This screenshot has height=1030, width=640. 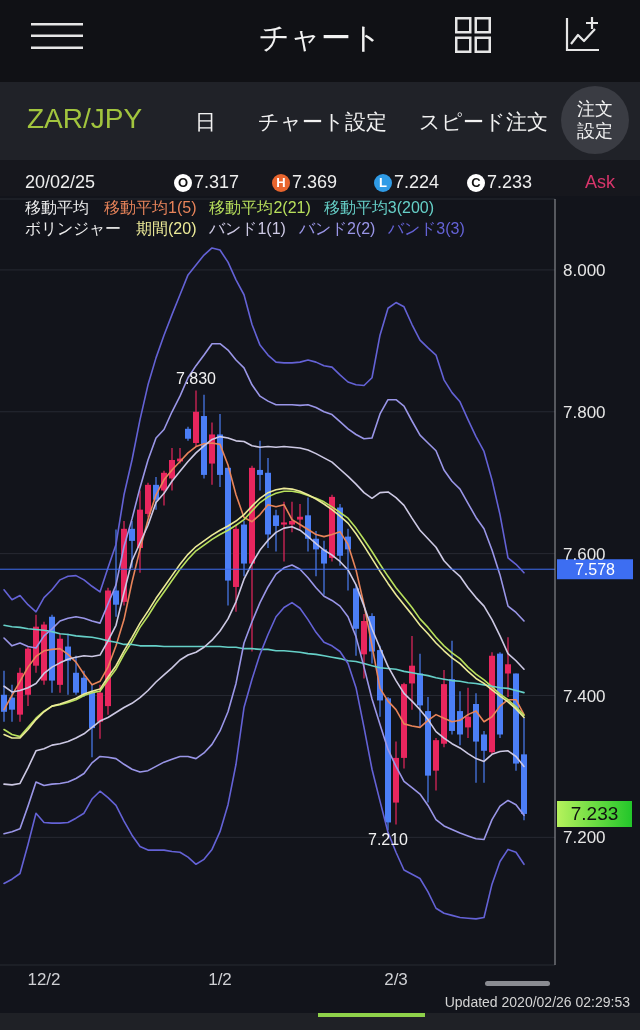 What do you see at coordinates (85, 119) in the screenshot?
I see `chart-subtitle: ZAR/JPY` at bounding box center [85, 119].